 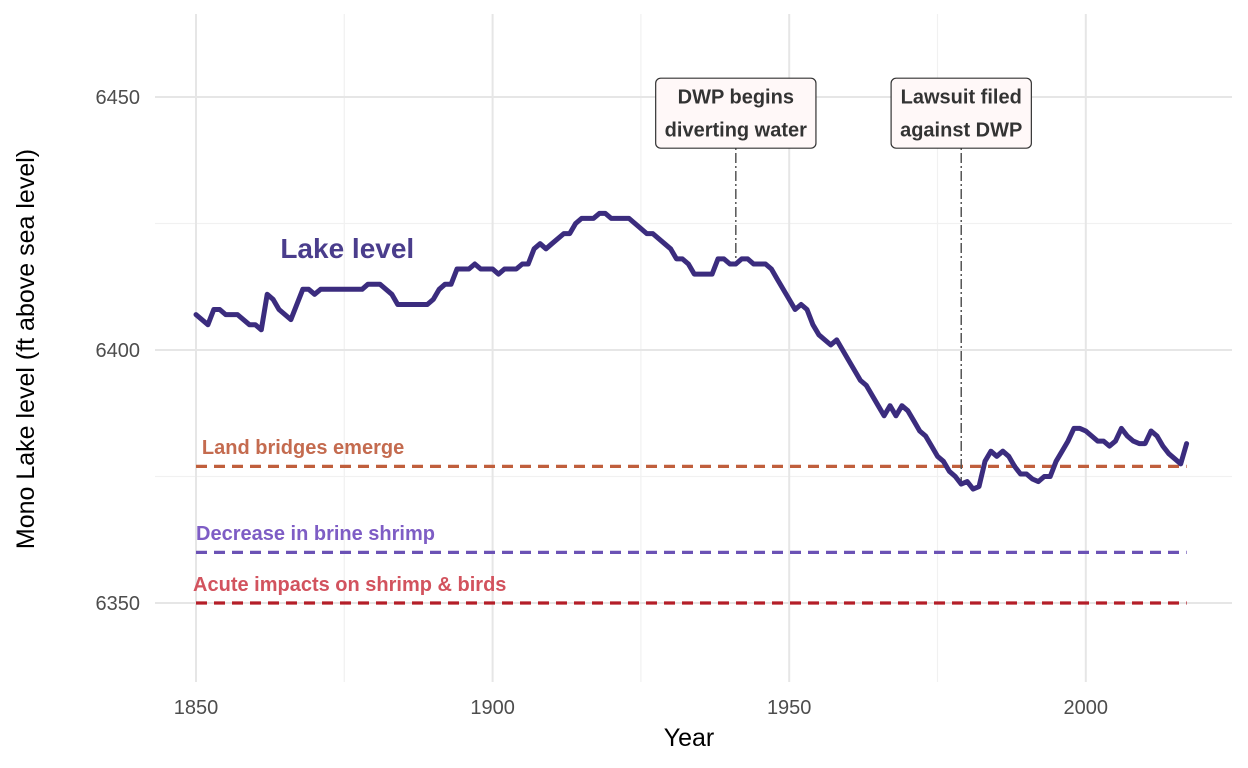 I want to click on y-tick-label: 6350, so click(x=118, y=604).